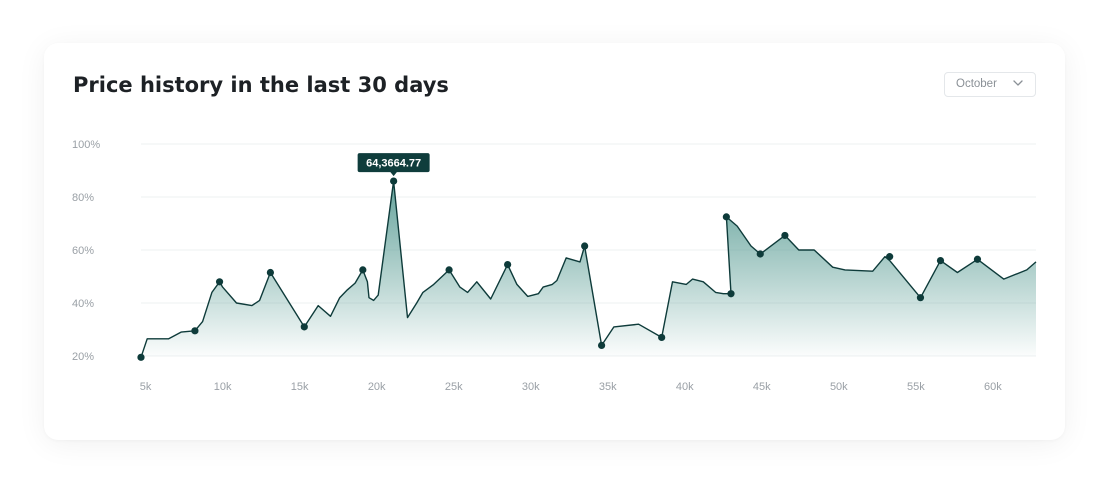  I want to click on x-tick-label: 15k, so click(300, 387).